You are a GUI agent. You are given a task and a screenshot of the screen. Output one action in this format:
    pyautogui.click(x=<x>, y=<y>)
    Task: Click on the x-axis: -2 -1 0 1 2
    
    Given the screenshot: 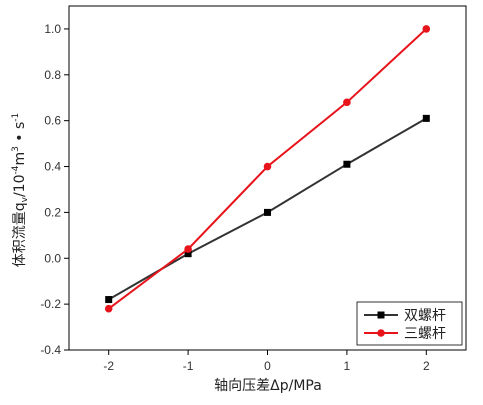 What is the action you would take?
    pyautogui.click(x=266, y=361)
    